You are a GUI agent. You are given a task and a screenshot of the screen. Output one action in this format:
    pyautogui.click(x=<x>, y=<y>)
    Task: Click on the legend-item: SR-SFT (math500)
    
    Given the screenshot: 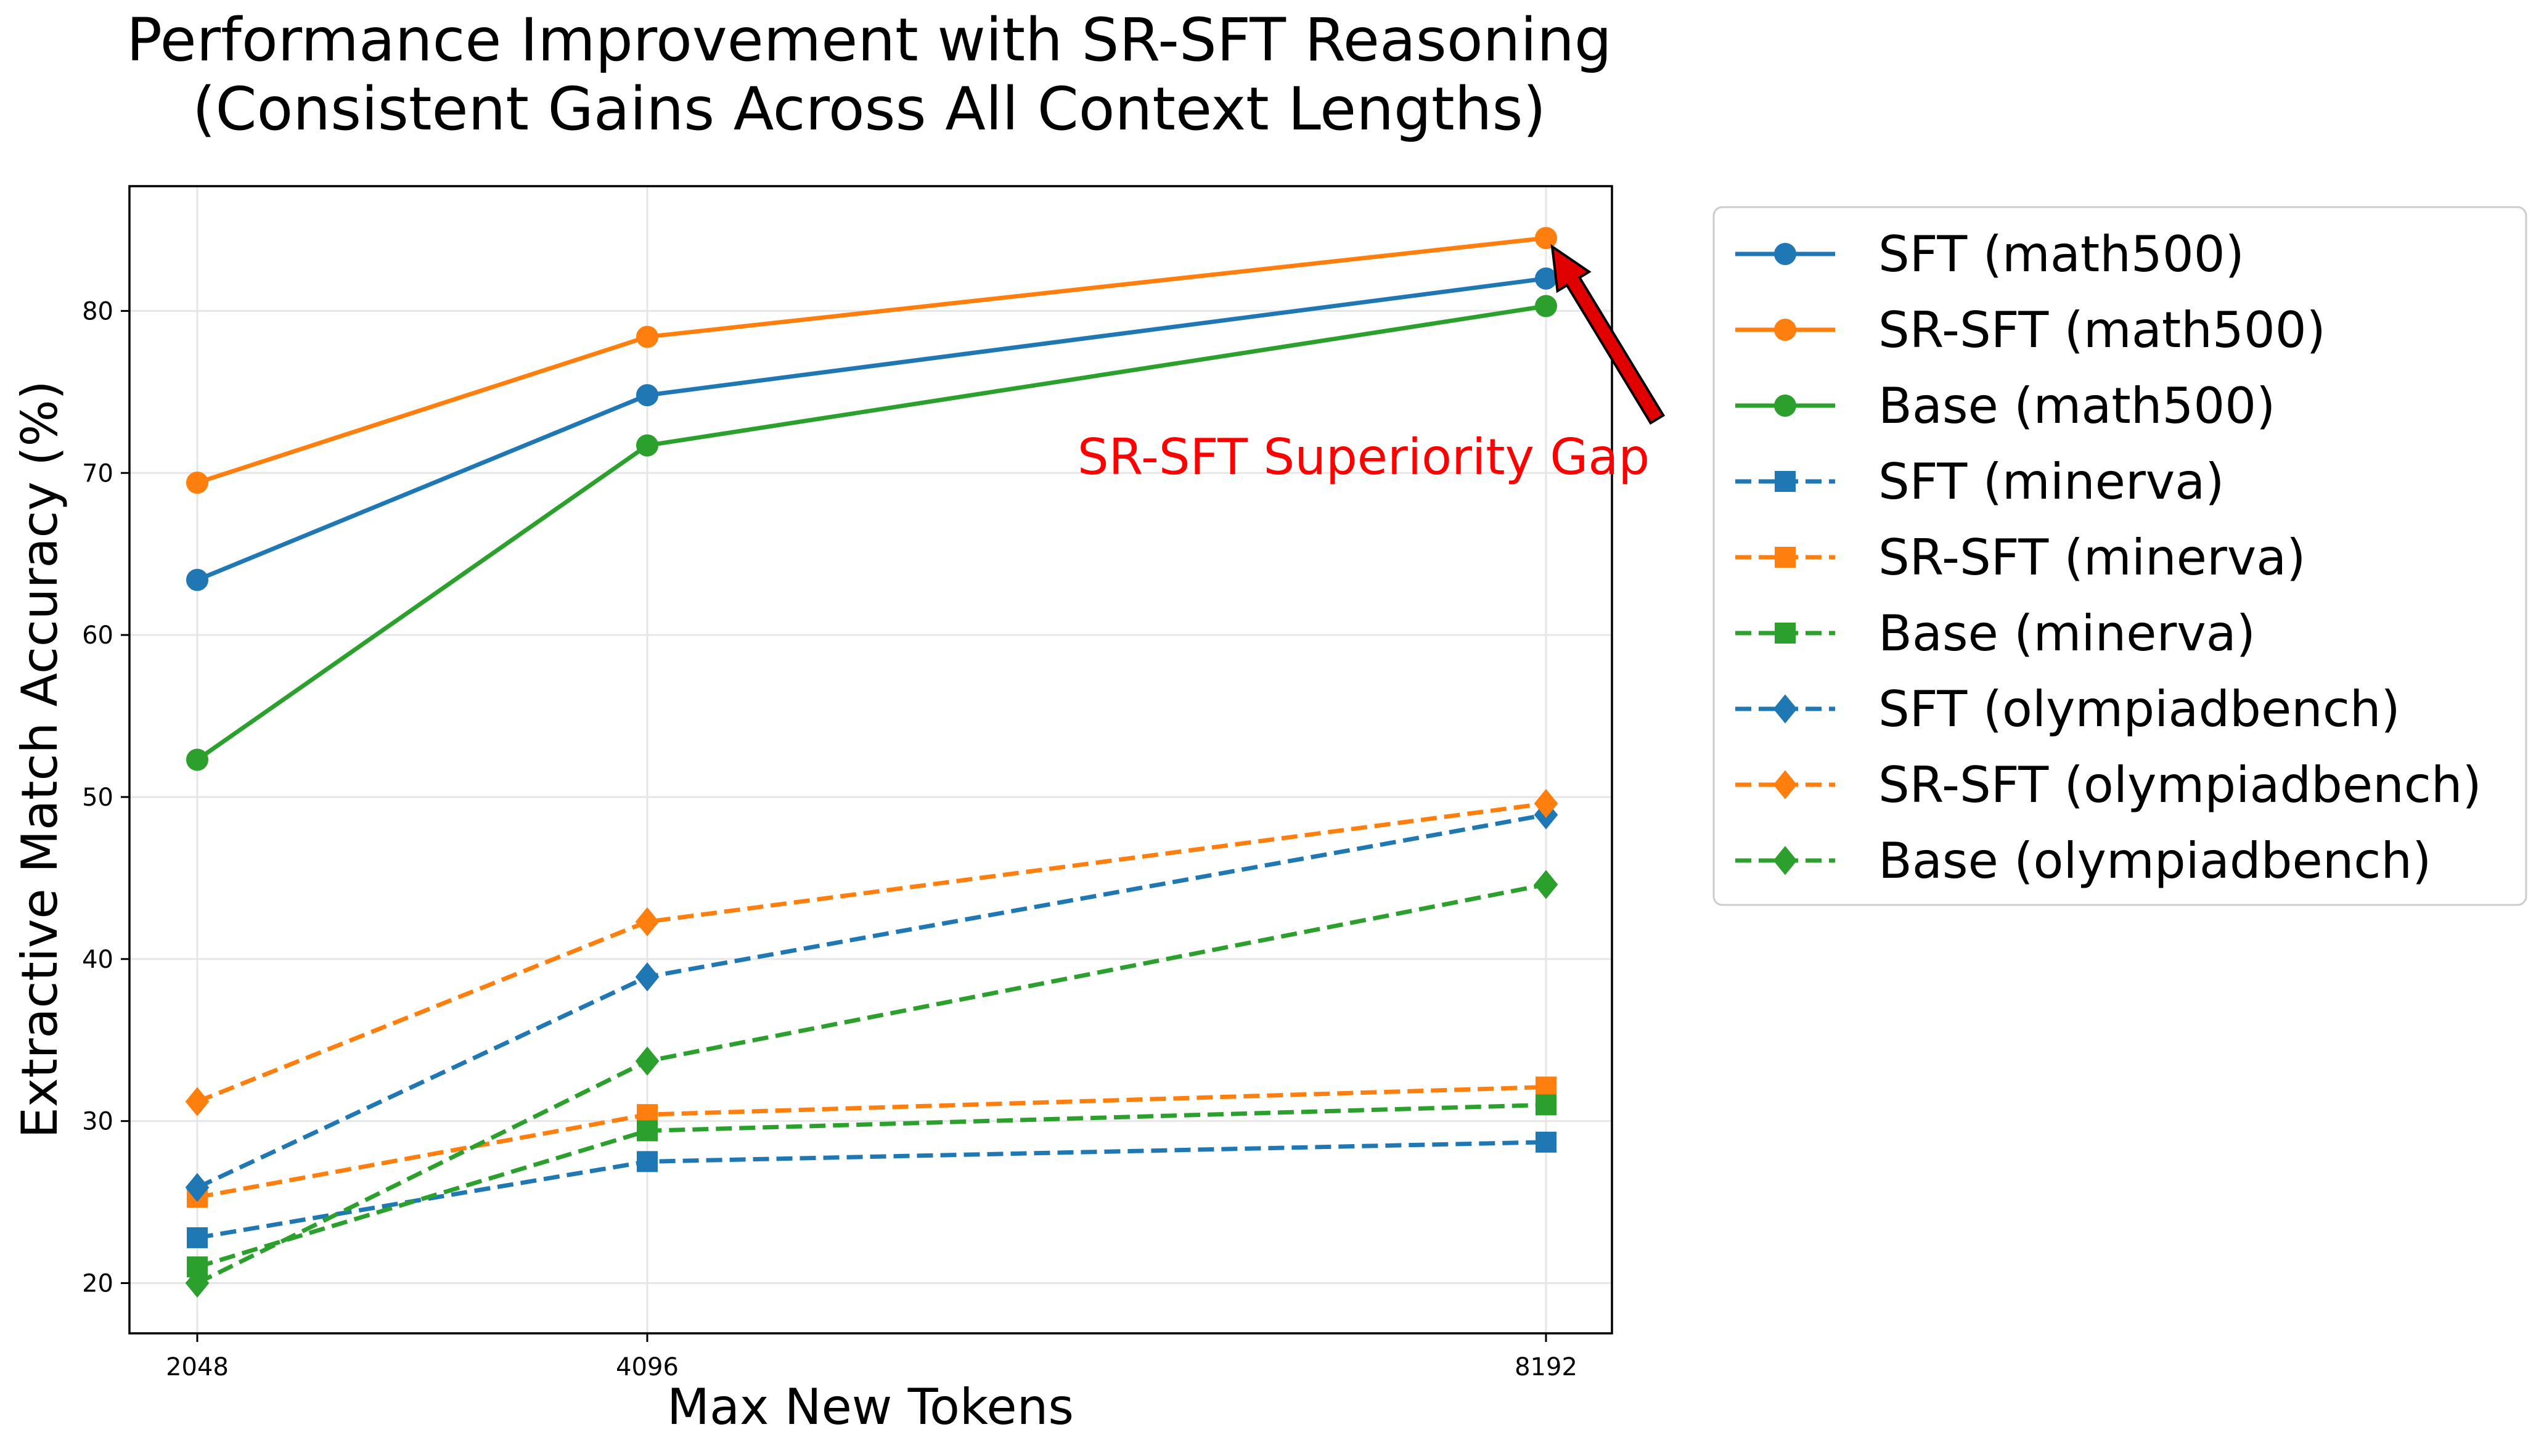 What is the action you would take?
    pyautogui.click(x=2030, y=330)
    